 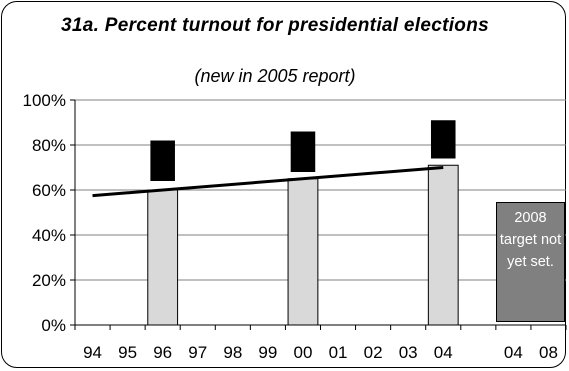 I want to click on x-tick-label: 98, so click(x=232, y=352).